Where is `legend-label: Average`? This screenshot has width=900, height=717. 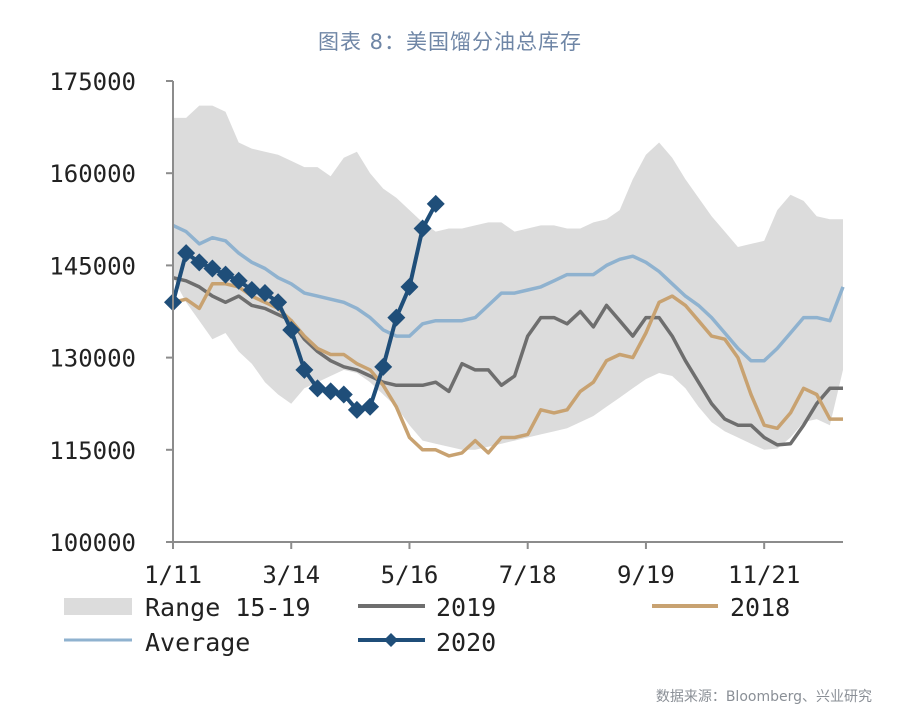 legend-label: Average is located at coordinates (197, 642).